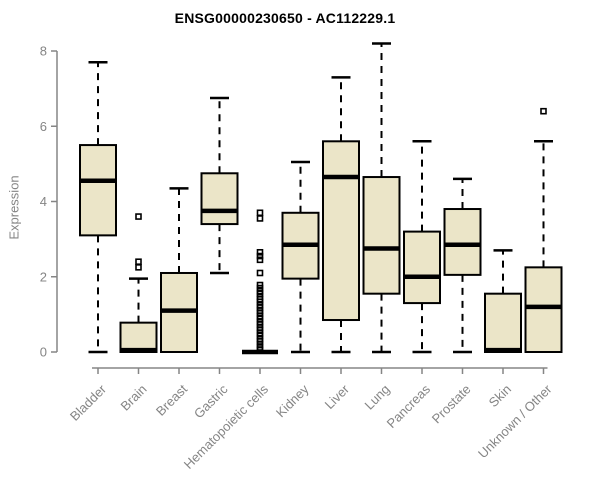 The height and width of the screenshot is (500, 600). What do you see at coordinates (337, 396) in the screenshot?
I see `x-tick-label: Liver` at bounding box center [337, 396].